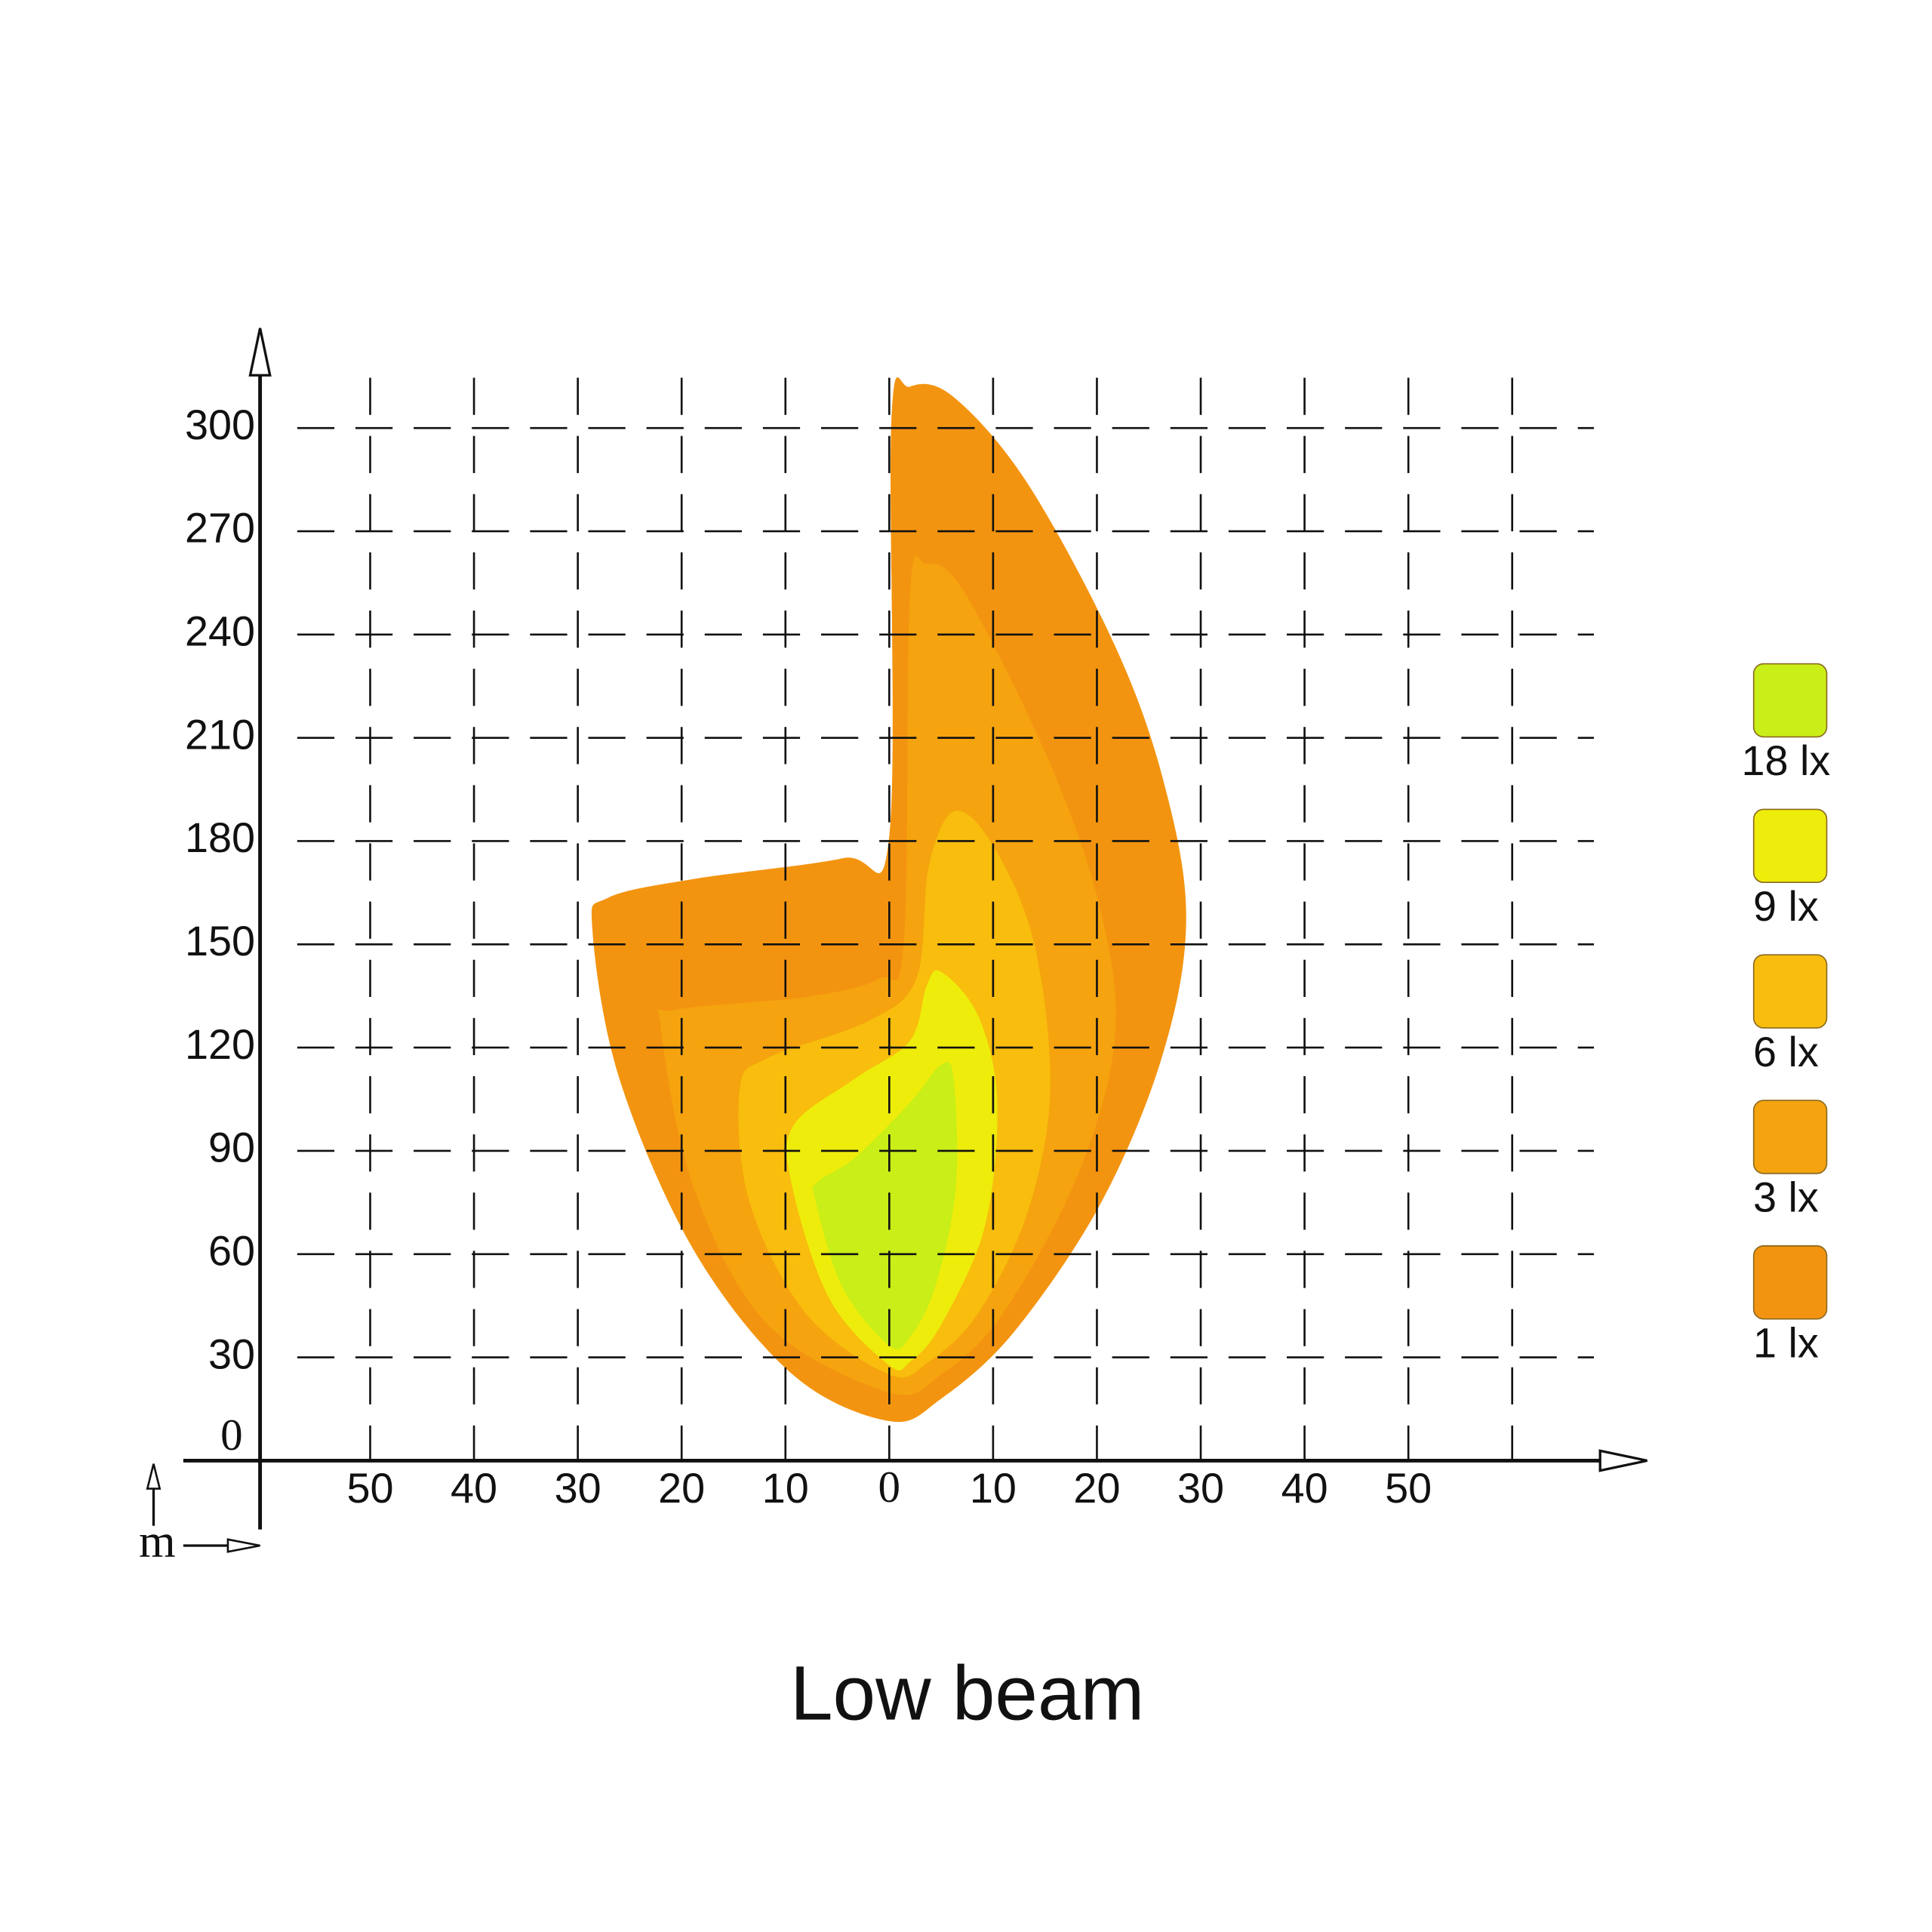 Image resolution: width=1932 pixels, height=1932 pixels. I want to click on x-tick-label: 0, so click(889, 1487).